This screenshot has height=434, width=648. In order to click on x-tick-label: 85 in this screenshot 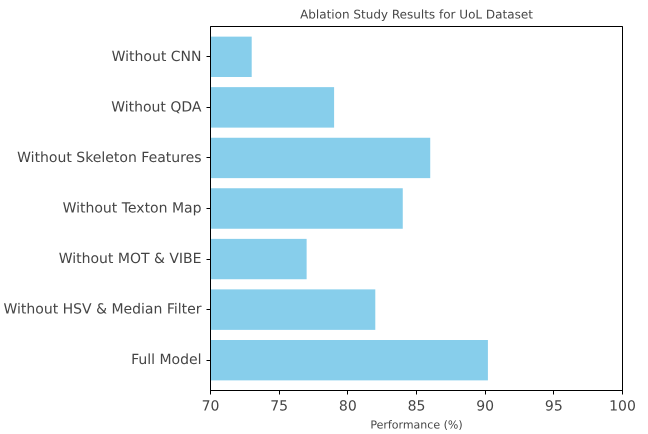, I will do `click(417, 406)`.